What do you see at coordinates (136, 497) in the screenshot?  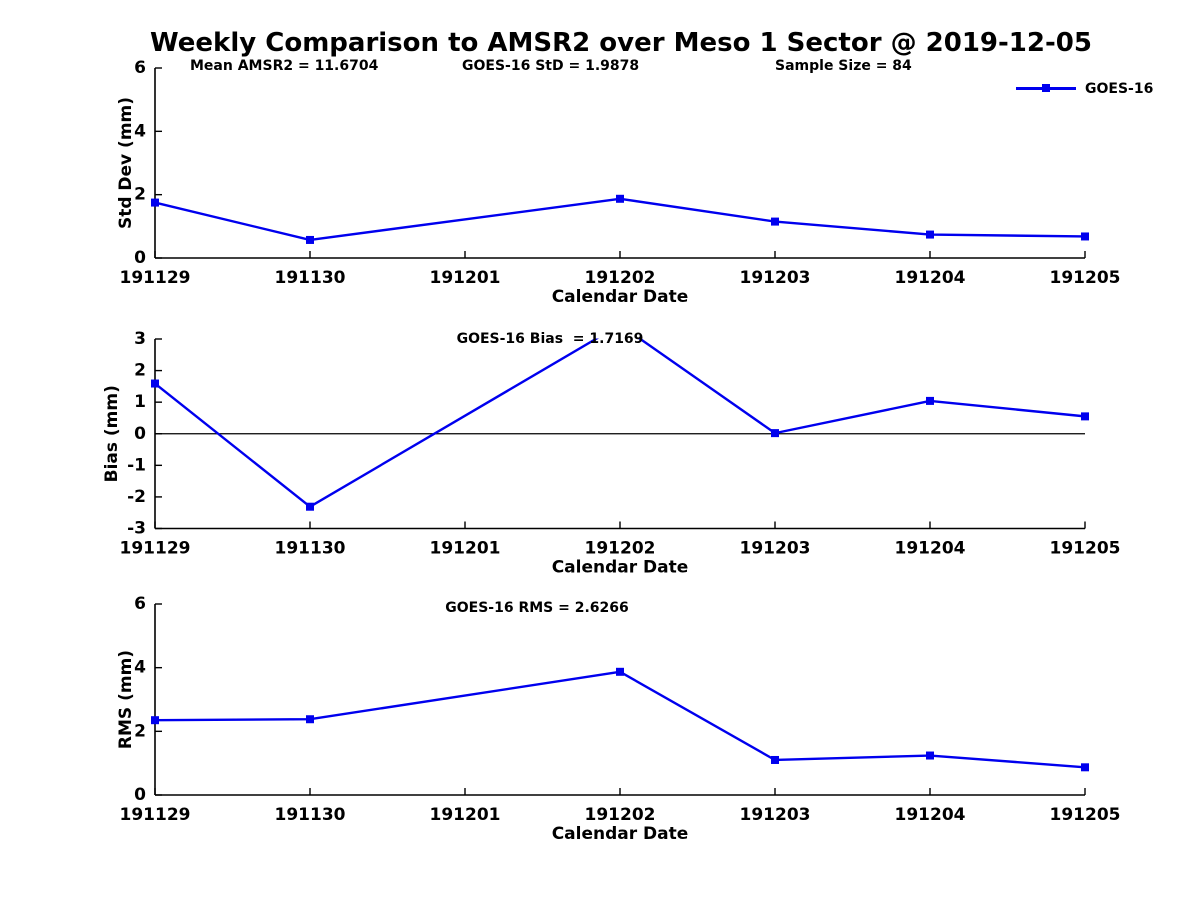 I see `y-tick-label: -2` at bounding box center [136, 497].